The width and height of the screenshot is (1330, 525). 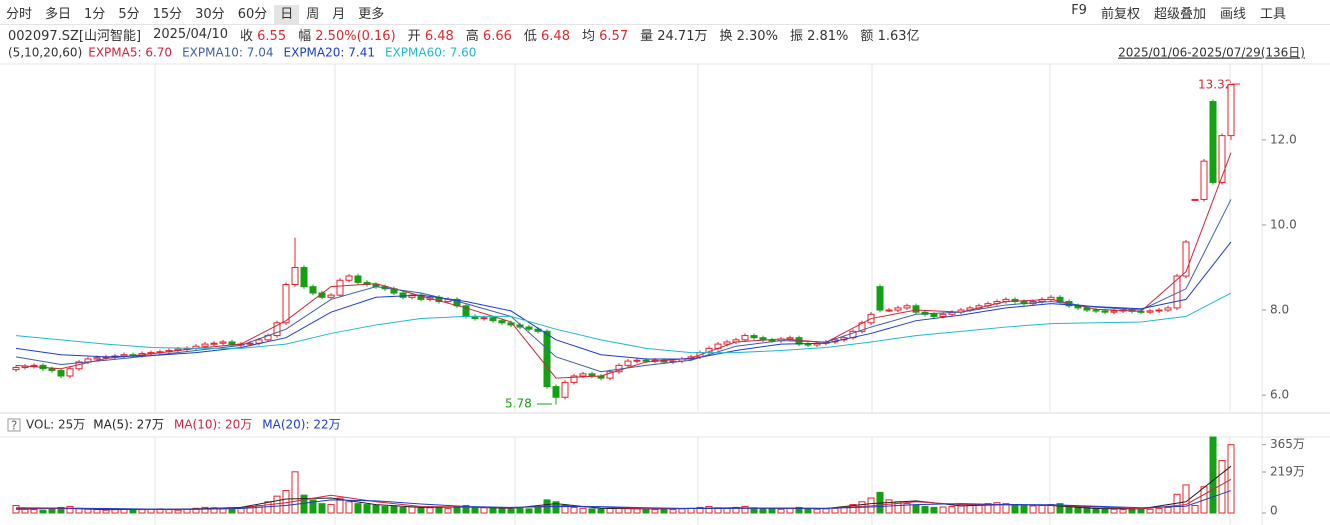 I want to click on ma-line, so click(x=623, y=488).